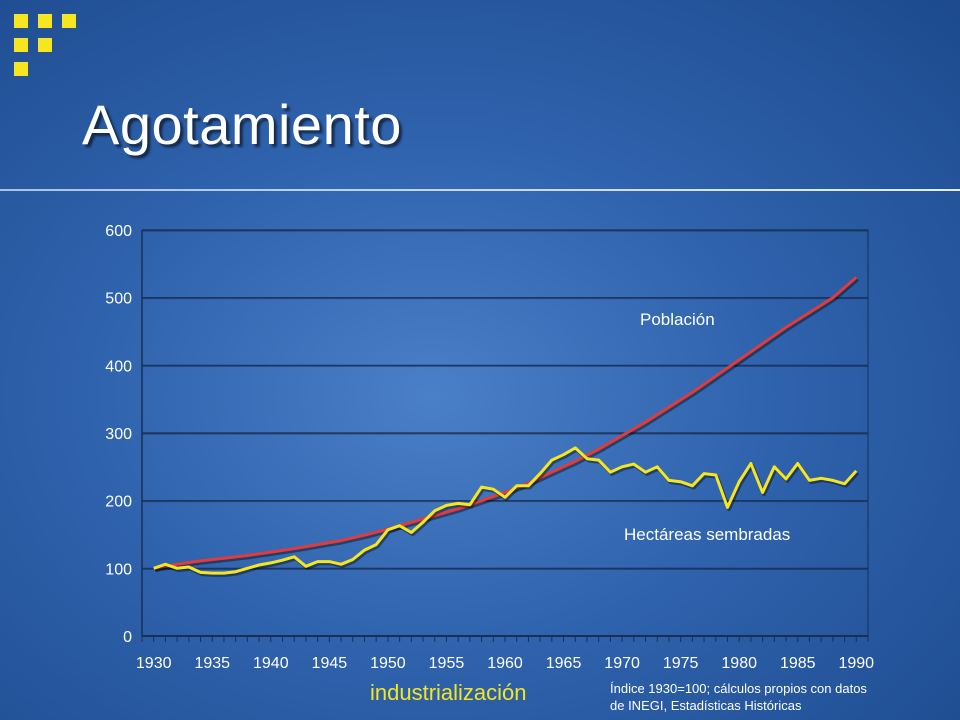  Describe the element at coordinates (447, 663) in the screenshot. I see `x-tick-label: 1955` at that location.